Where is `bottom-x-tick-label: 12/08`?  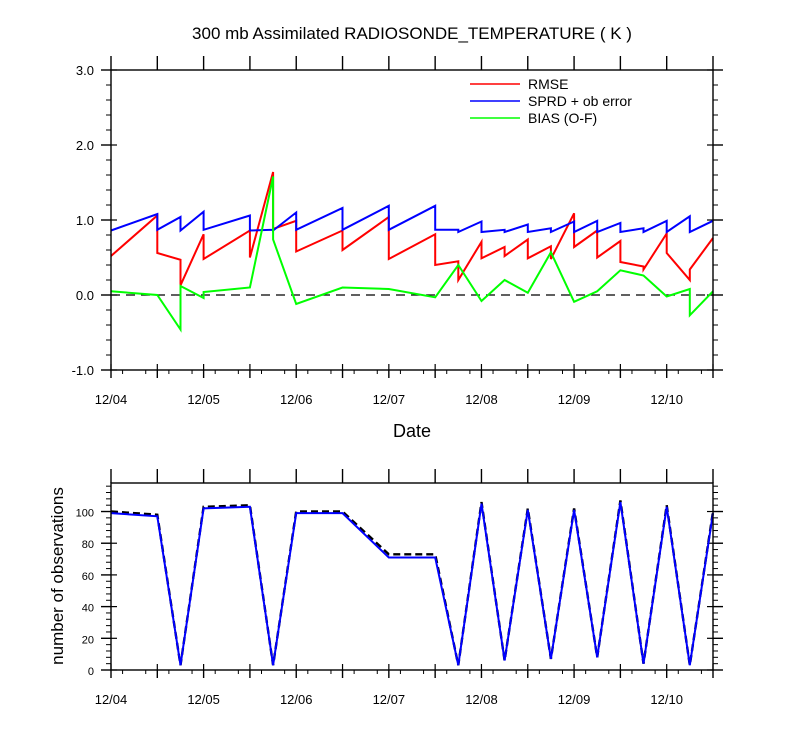
bottom-x-tick-label: 12/08 is located at coordinates (481, 699).